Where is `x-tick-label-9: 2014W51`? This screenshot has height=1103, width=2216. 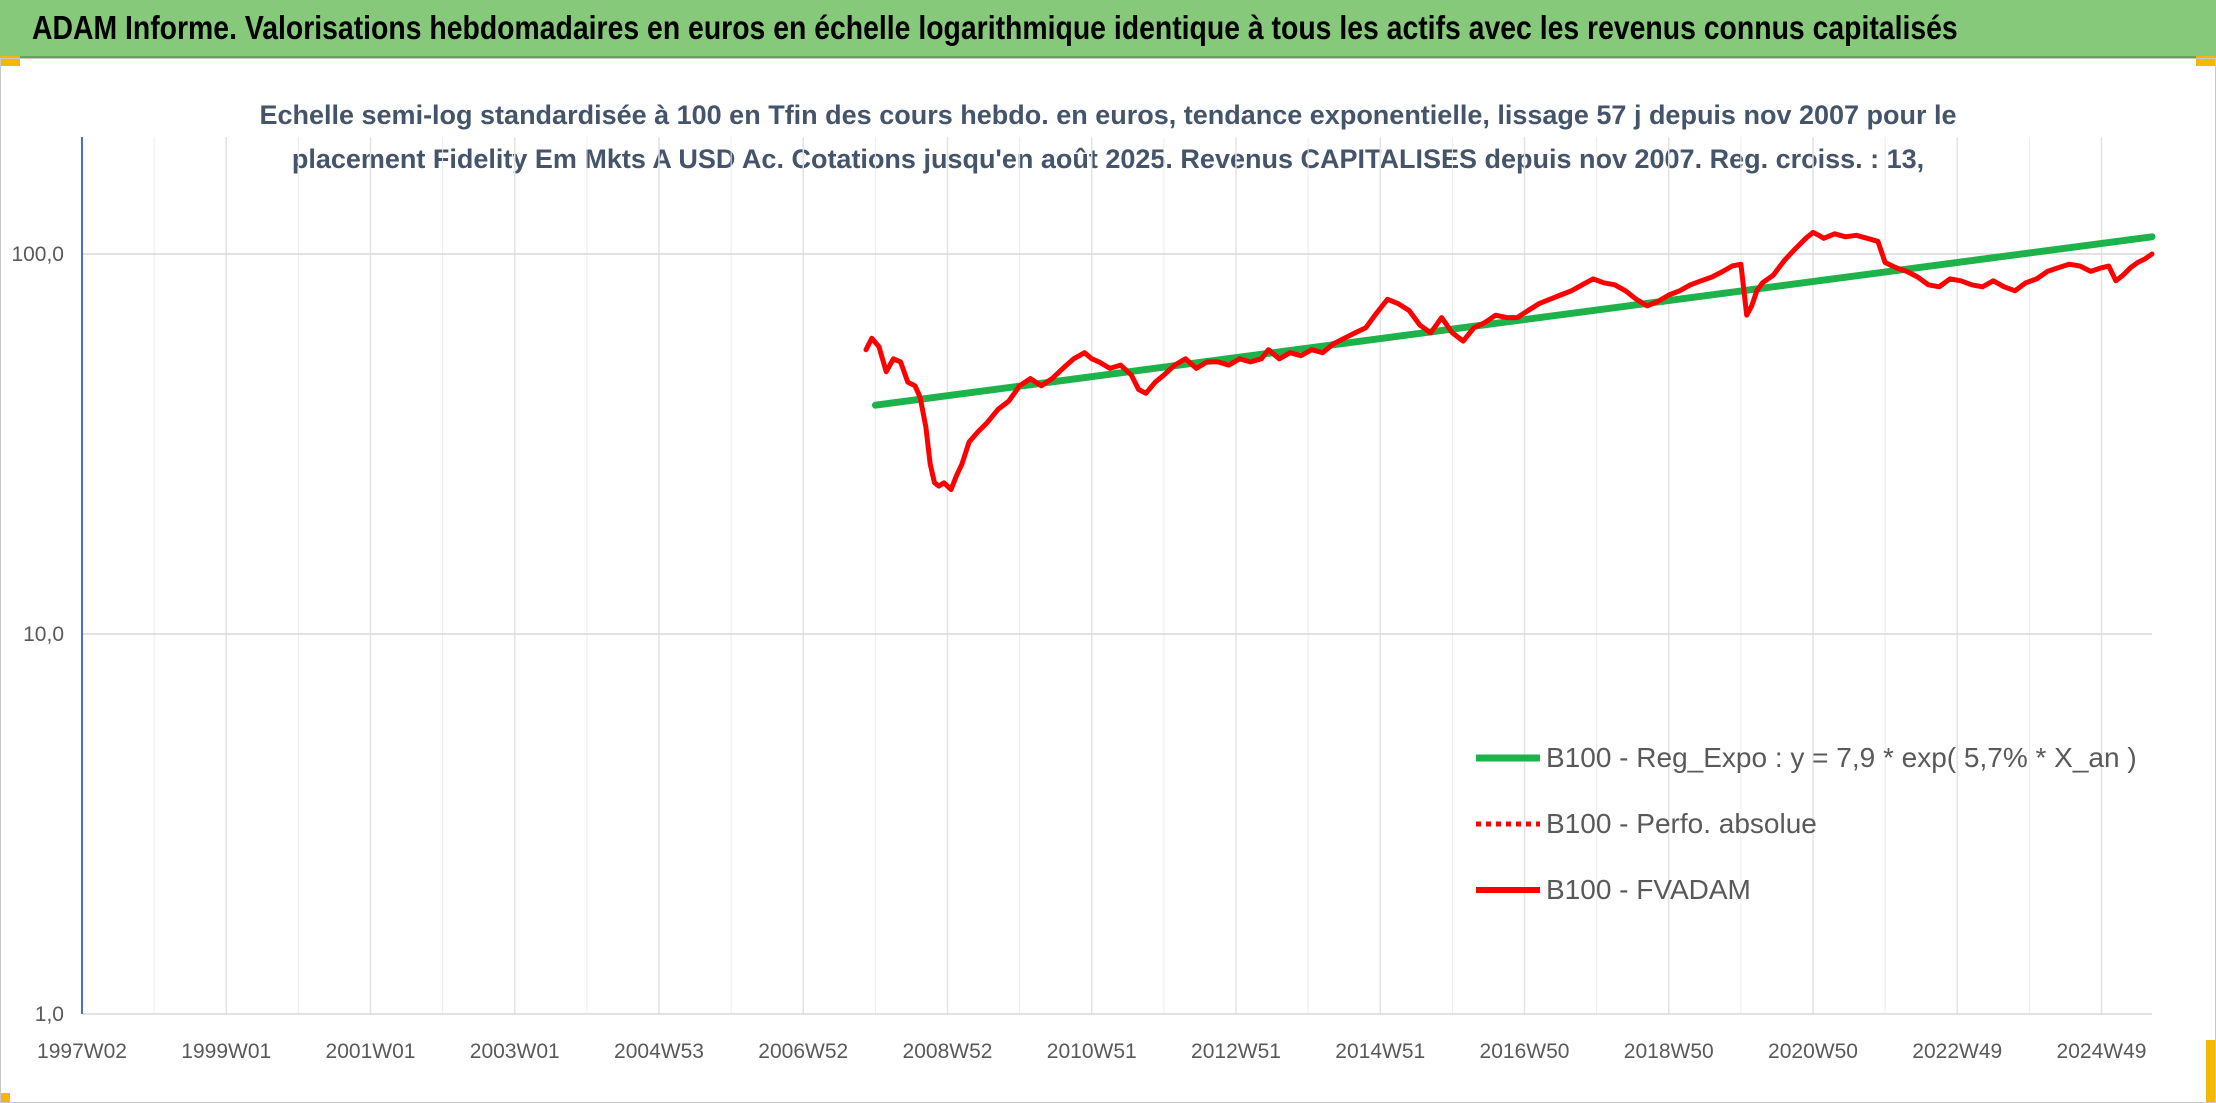 x-tick-label-9: 2014W51 is located at coordinates (1380, 1051).